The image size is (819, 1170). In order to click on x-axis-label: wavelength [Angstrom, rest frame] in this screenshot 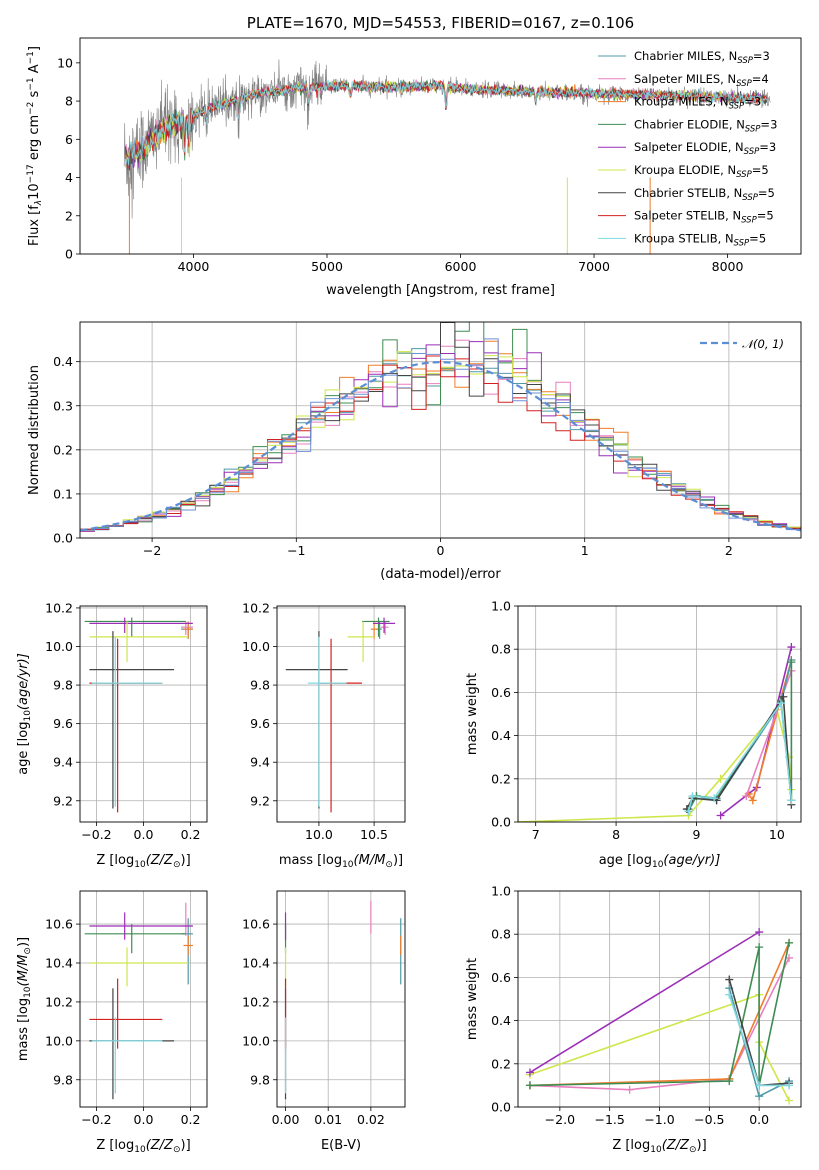, I will do `click(440, 290)`.